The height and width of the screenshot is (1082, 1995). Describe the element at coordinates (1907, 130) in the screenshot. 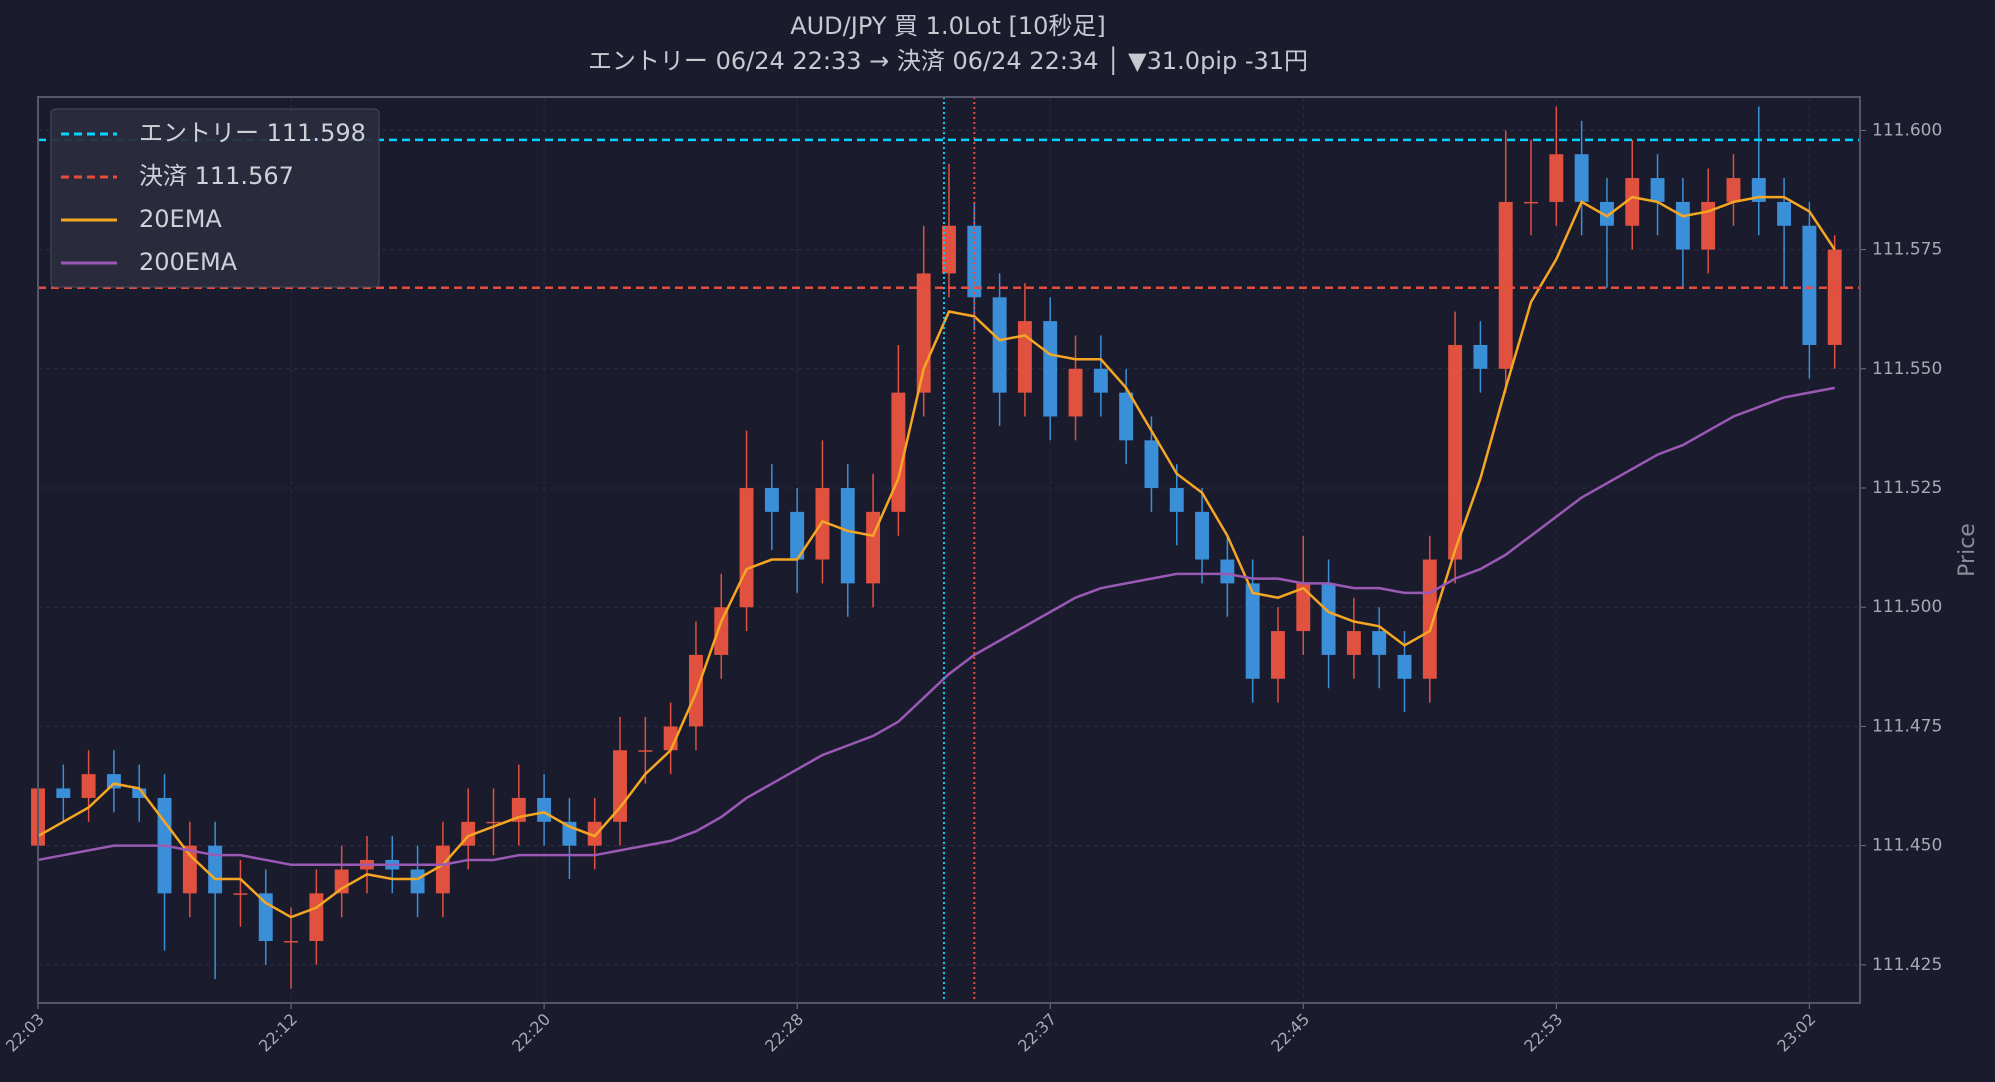

I see `y-tick-label: 111.600` at that location.